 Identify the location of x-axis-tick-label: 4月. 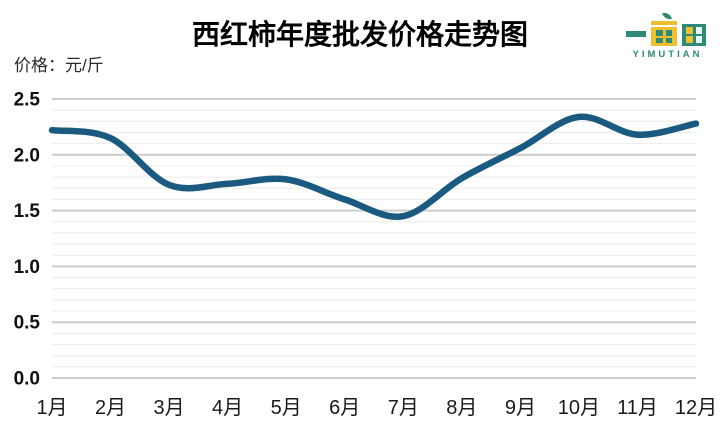
(227, 408).